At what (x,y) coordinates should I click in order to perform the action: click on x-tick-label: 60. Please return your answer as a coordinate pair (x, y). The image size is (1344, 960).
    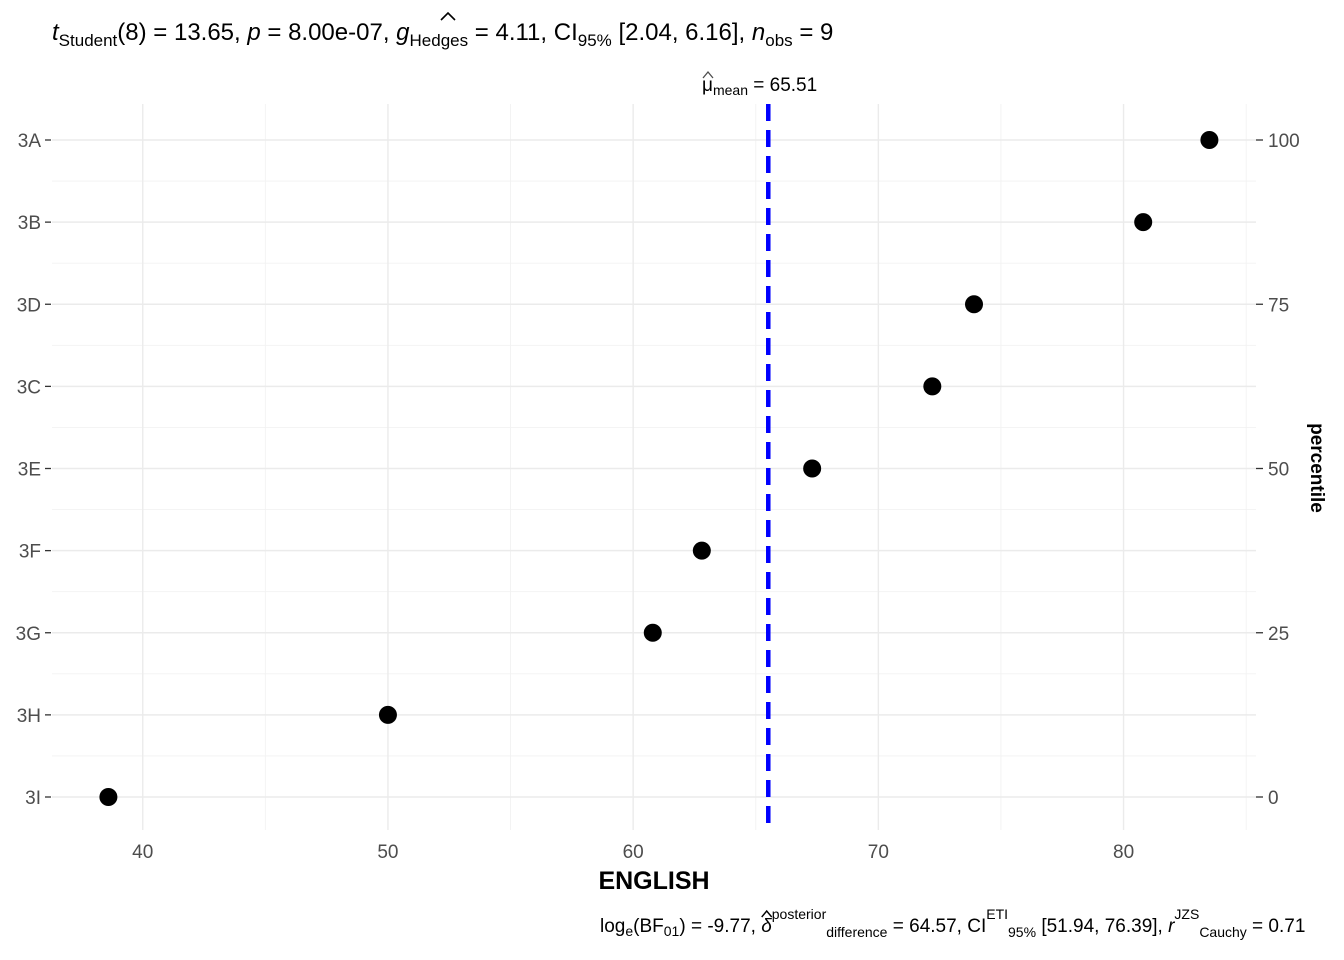
    Looking at the image, I should click on (633, 852).